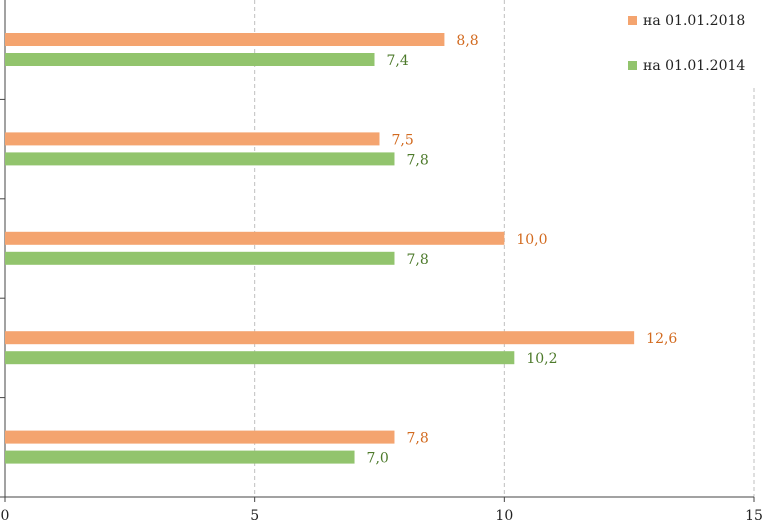 The height and width of the screenshot is (529, 763). What do you see at coordinates (403, 140) in the screenshot?
I see `data-label: 7,5` at bounding box center [403, 140].